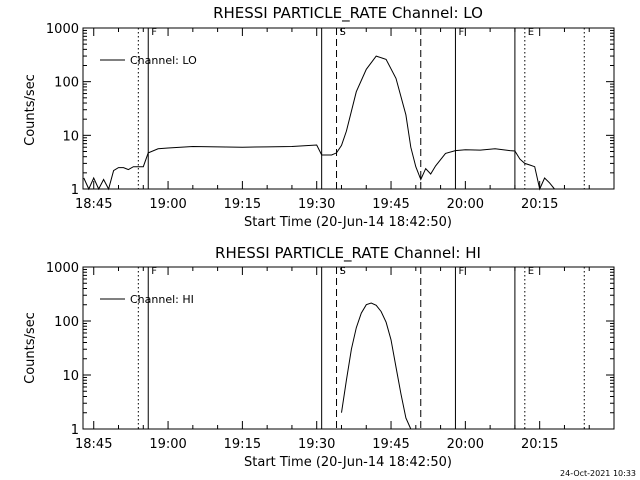 The width and height of the screenshot is (640, 480). What do you see at coordinates (531, 32) in the screenshot?
I see `lo-marker-label: E` at bounding box center [531, 32].